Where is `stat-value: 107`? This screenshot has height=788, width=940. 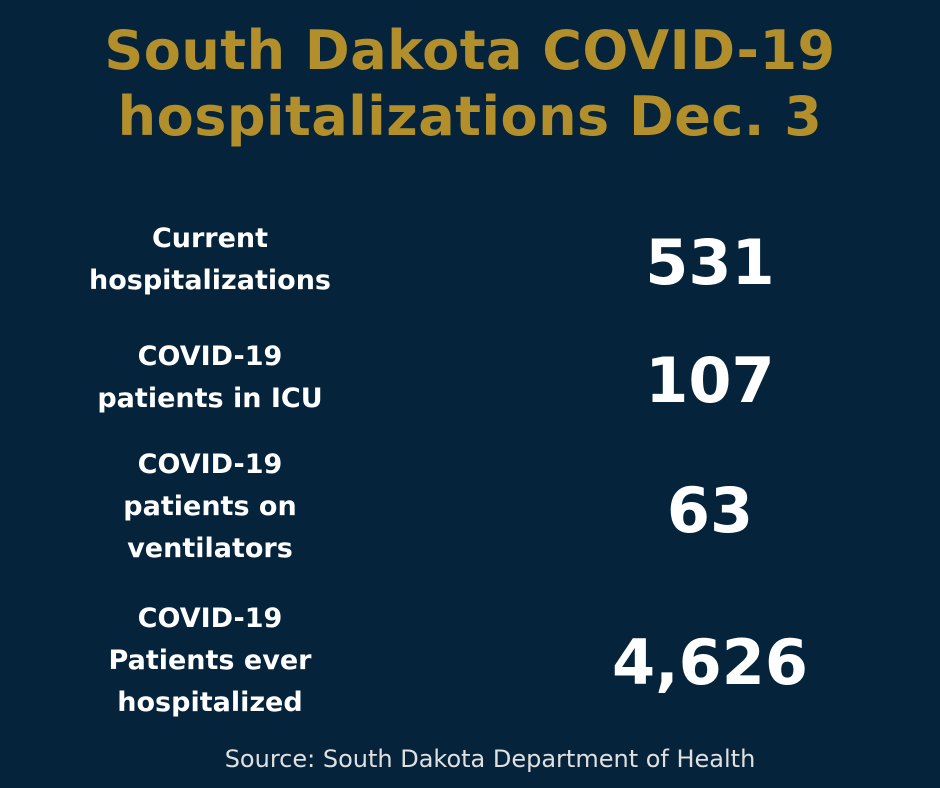
stat-value: 107 is located at coordinates (710, 380).